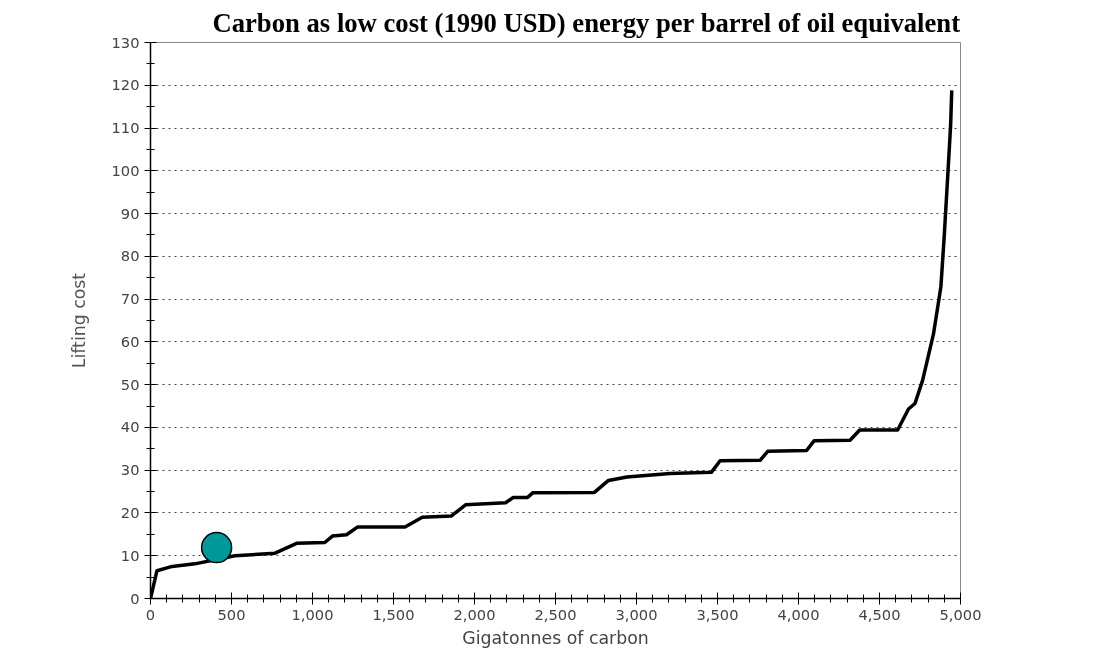  Describe the element at coordinates (130, 512) in the screenshot. I see `y-tick-label: 20` at that location.